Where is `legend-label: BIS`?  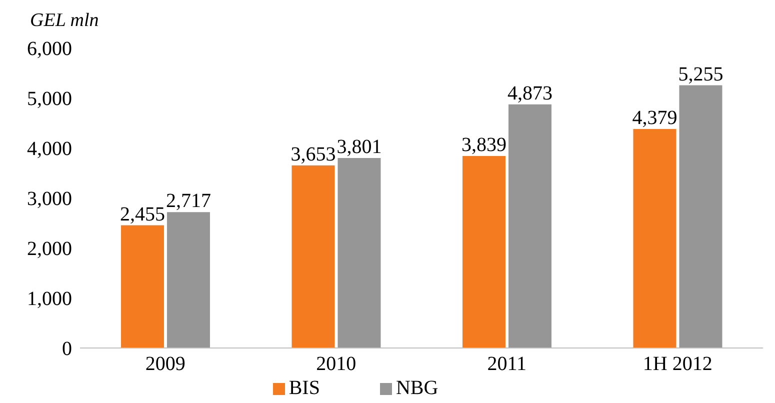
legend-label: BIS is located at coordinates (304, 388).